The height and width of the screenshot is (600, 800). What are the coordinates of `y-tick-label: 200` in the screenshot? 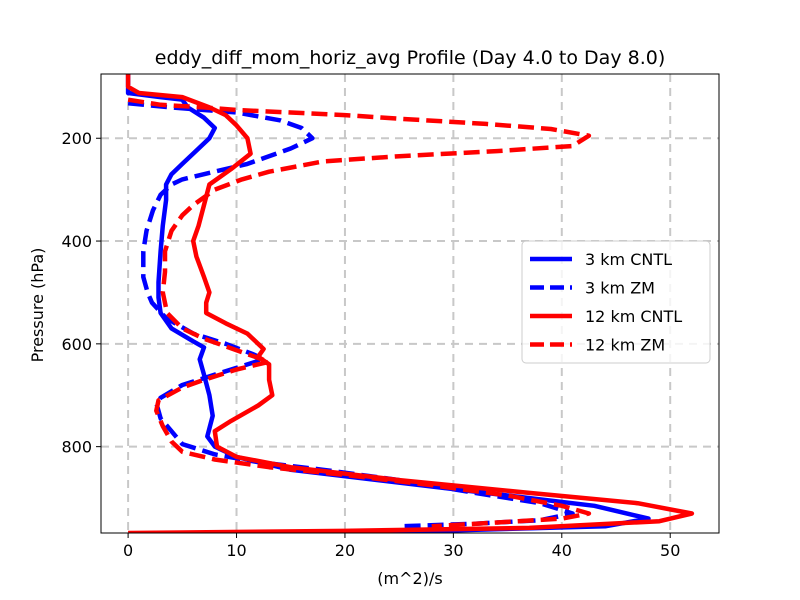 It's located at (76, 138).